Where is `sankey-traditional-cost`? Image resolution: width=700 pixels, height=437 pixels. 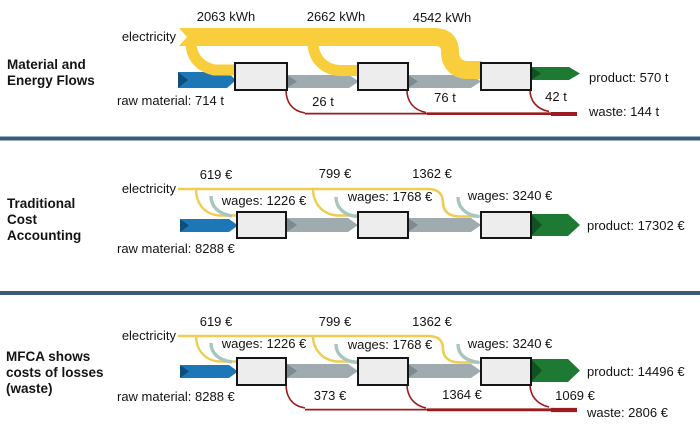
sankey-traditional-cost is located at coordinates (379, 213).